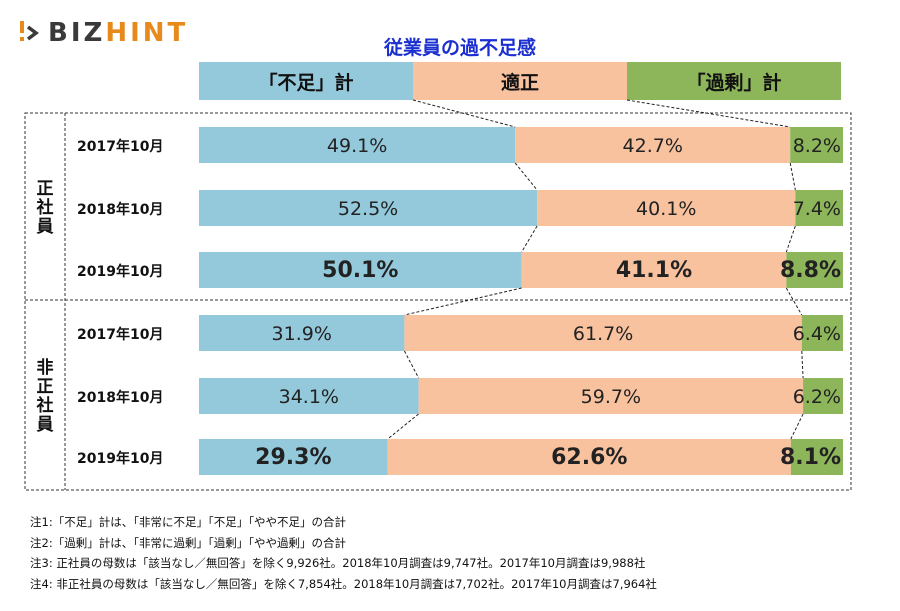  What do you see at coordinates (817, 397) in the screenshot?
I see `data-label: 6.2%` at bounding box center [817, 397].